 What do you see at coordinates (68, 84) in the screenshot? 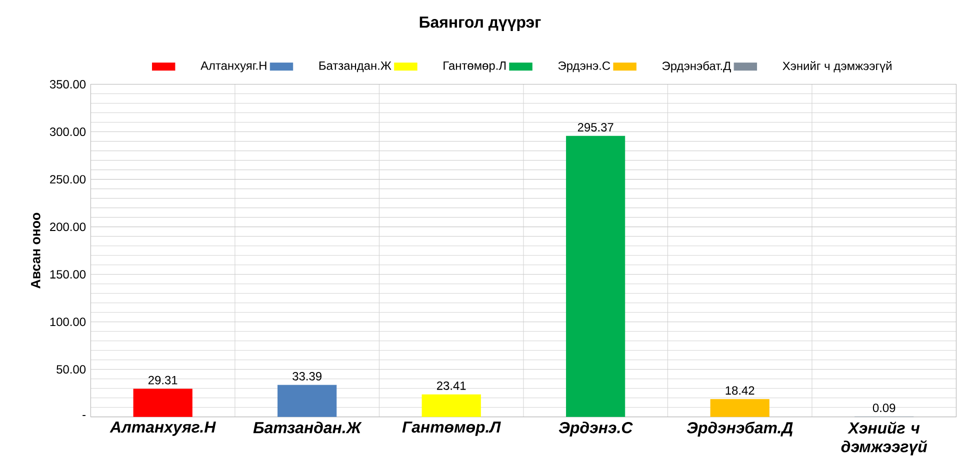
I see `y-tick-label: 350.00` at bounding box center [68, 84].